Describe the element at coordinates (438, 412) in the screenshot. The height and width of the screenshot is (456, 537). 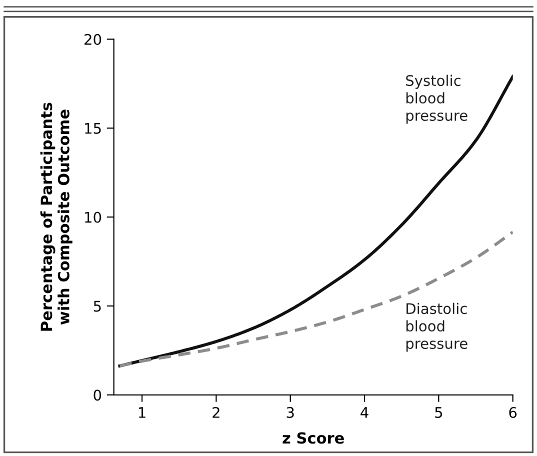
I see `x-tick-label: 5` at that location.